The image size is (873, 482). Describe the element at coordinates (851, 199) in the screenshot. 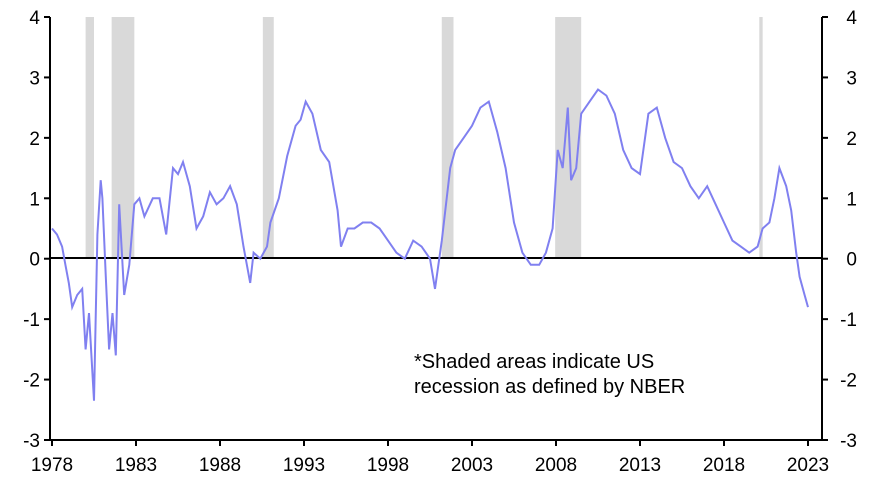

I see `y-tick-label-right: 1` at that location.